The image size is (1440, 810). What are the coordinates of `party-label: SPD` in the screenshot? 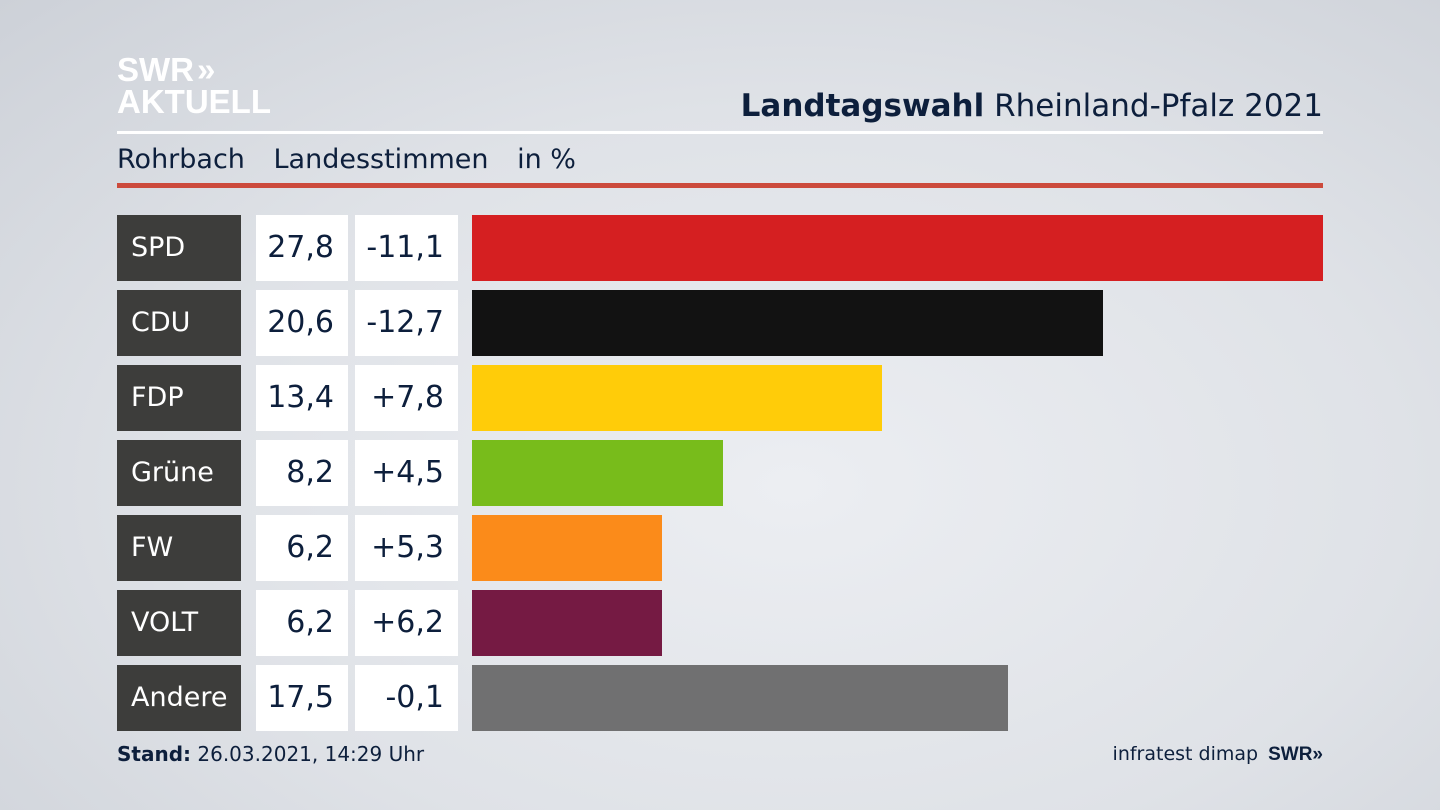 It's located at (179, 248).